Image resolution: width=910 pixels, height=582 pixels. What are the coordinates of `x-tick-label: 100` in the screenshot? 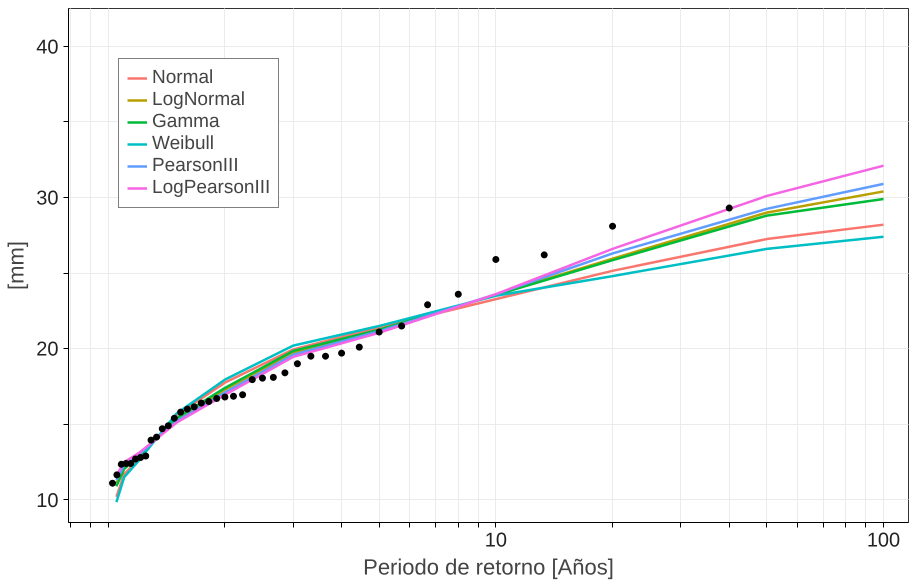 It's located at (883, 541).